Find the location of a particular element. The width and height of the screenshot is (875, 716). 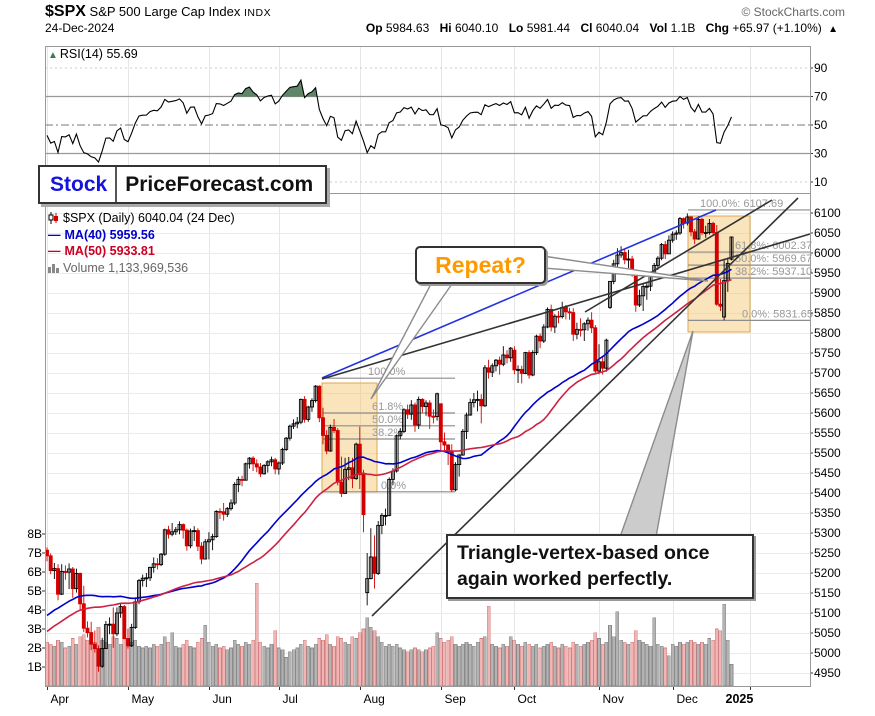

svg-text: 5950 is located at coordinates (827, 273).